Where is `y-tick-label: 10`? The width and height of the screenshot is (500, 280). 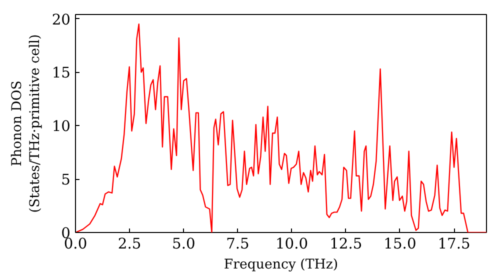
y-tick-label: 10 is located at coordinates (61, 127).